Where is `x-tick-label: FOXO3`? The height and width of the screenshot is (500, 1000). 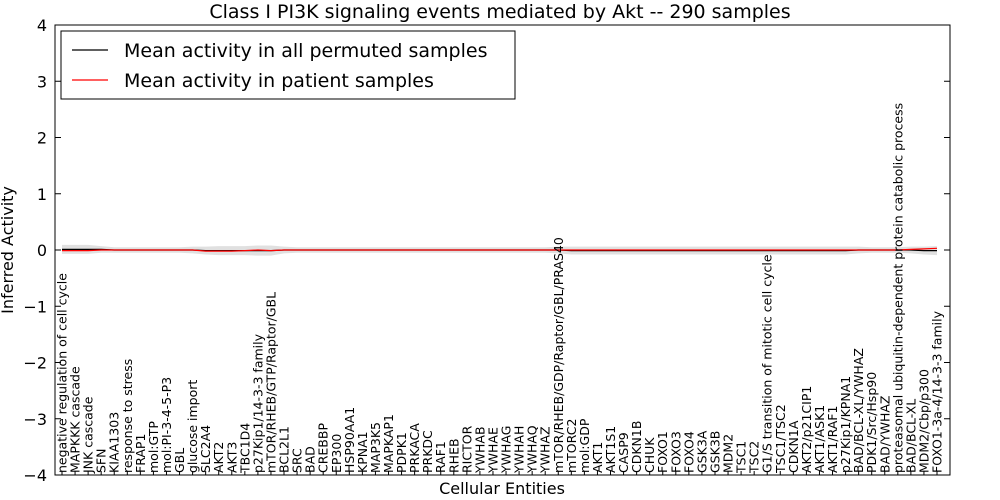
x-tick-label: FOXO3 is located at coordinates (675, 452).